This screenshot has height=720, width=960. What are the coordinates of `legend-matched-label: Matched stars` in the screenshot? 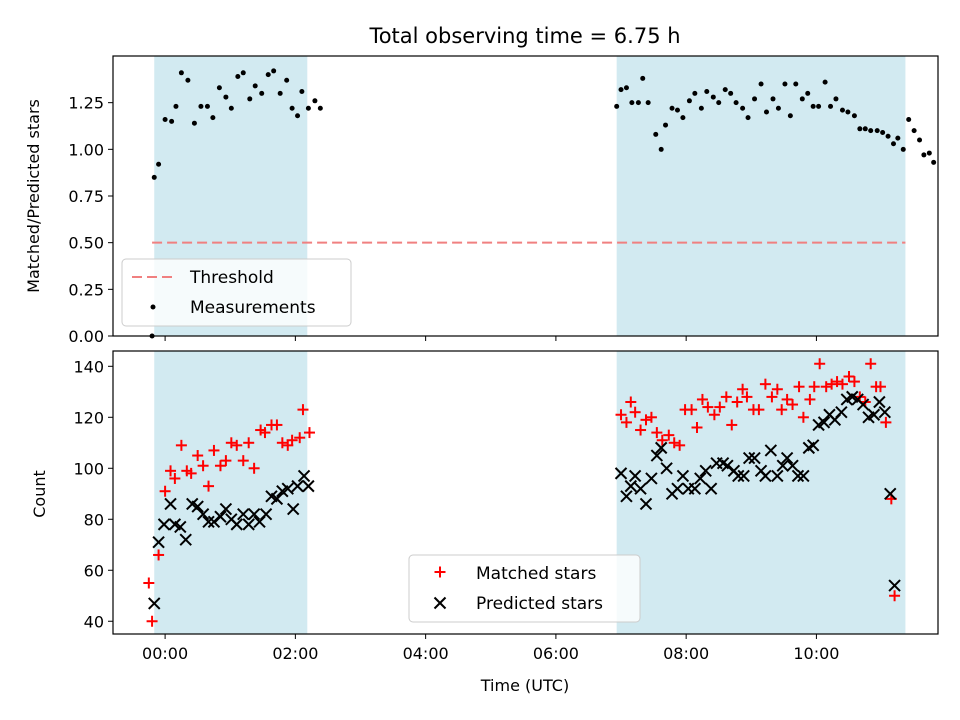 It's located at (536, 574).